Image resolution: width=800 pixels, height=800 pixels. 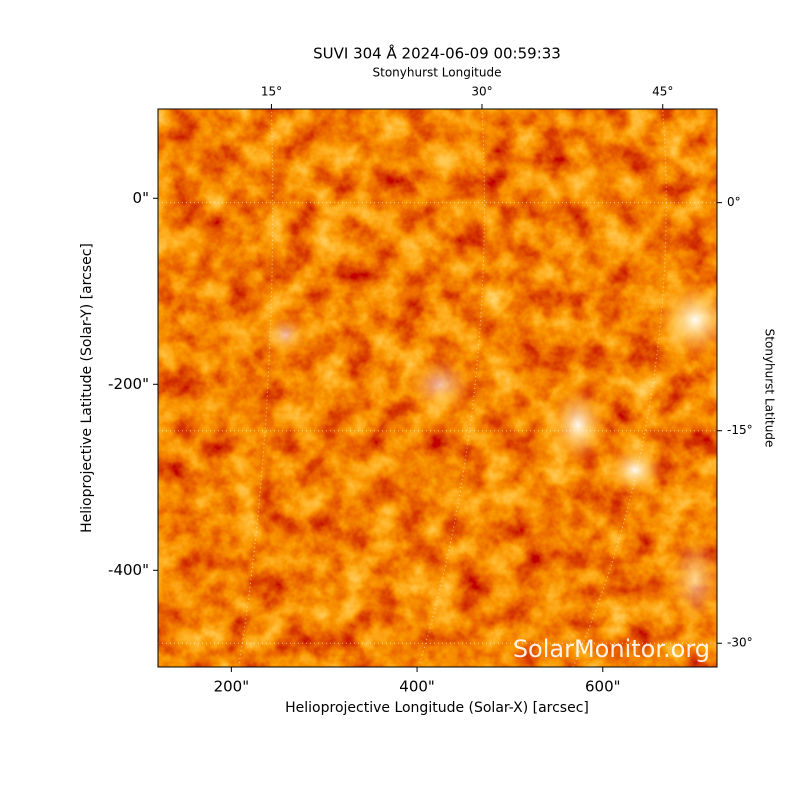 I want to click on y2-tick-label: 0°, so click(x=734, y=202).